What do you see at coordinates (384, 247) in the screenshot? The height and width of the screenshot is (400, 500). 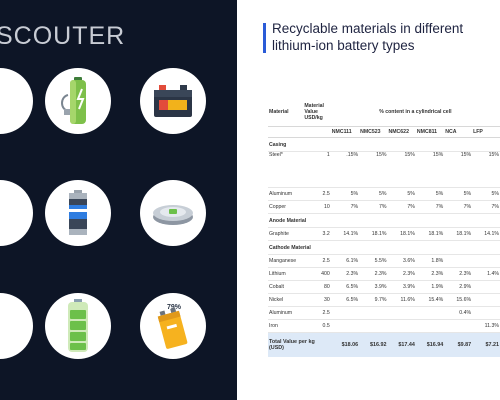 I see `section-row: Cathode Material` at bounding box center [384, 247].